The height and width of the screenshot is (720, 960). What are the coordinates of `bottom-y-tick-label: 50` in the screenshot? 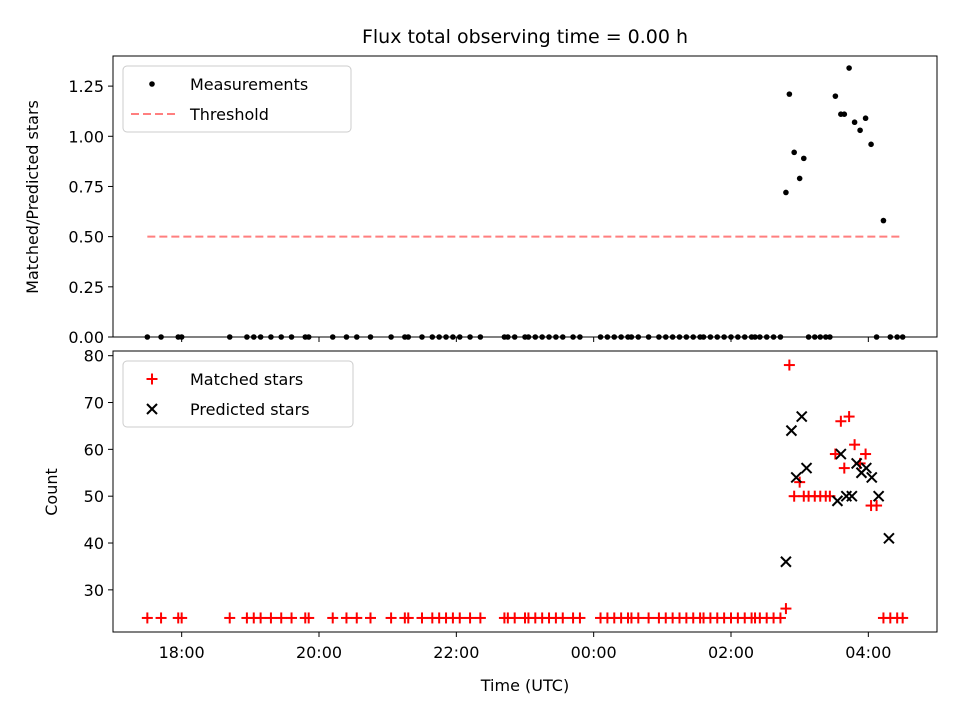 It's located at (94, 496).